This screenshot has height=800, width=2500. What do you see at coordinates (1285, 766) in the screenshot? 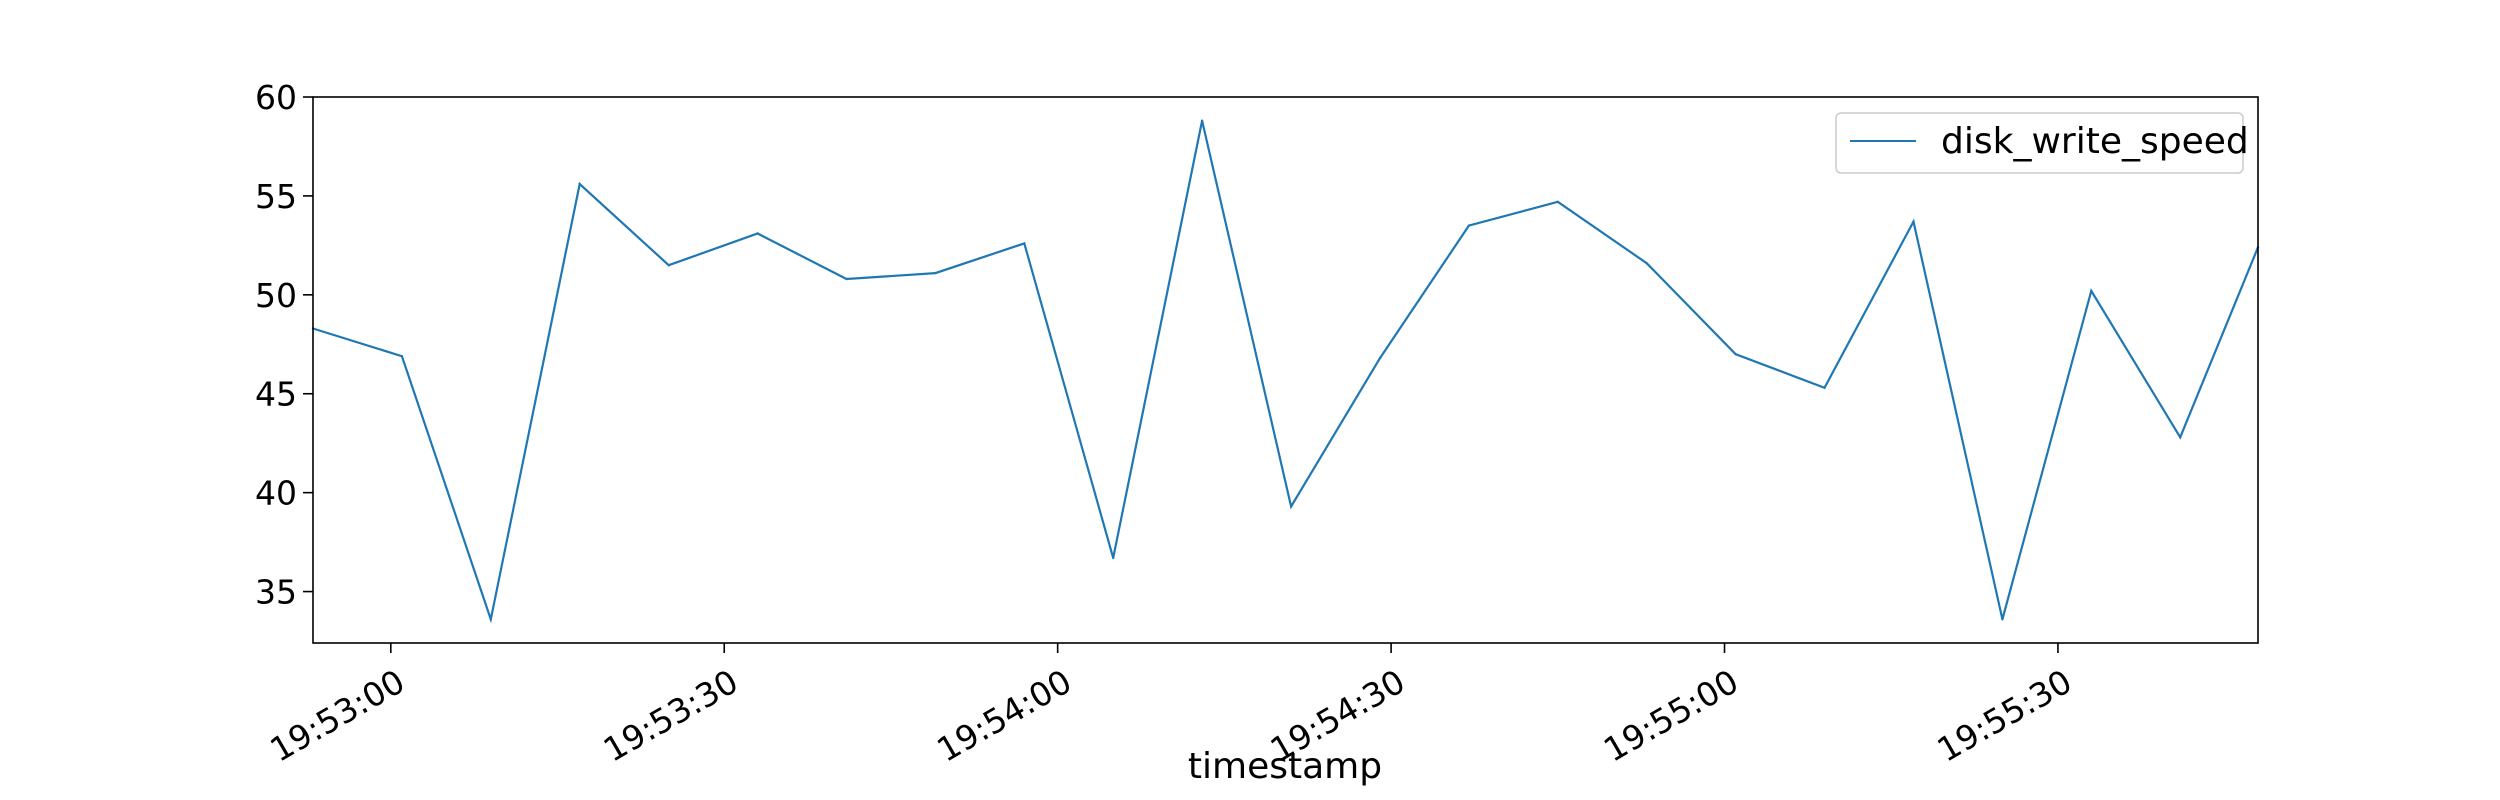
I see `x-axis-title: timestamp` at bounding box center [1285, 766].